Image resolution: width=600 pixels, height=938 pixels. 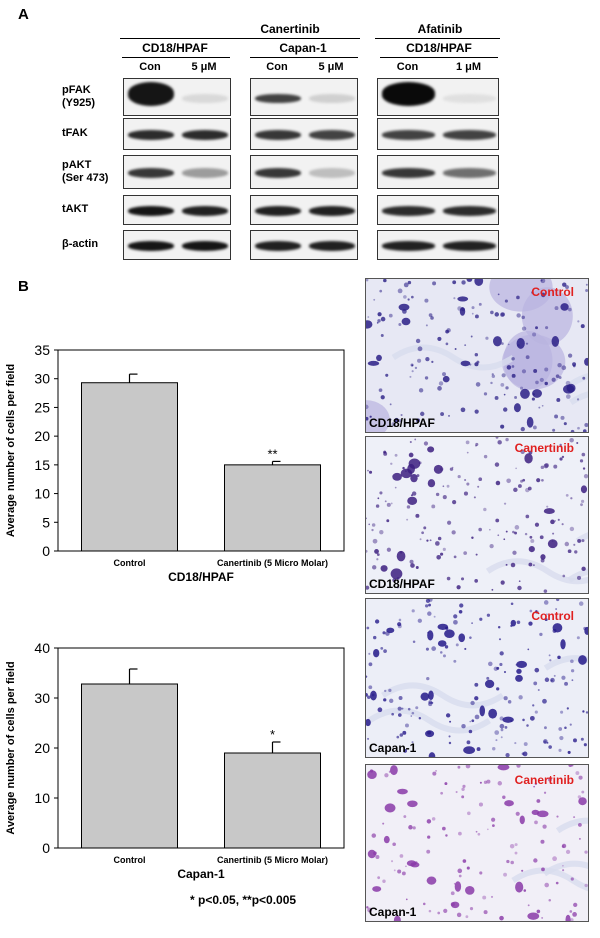 What do you see at coordinates (272, 800) in the screenshot?
I see `bar` at bounding box center [272, 800].